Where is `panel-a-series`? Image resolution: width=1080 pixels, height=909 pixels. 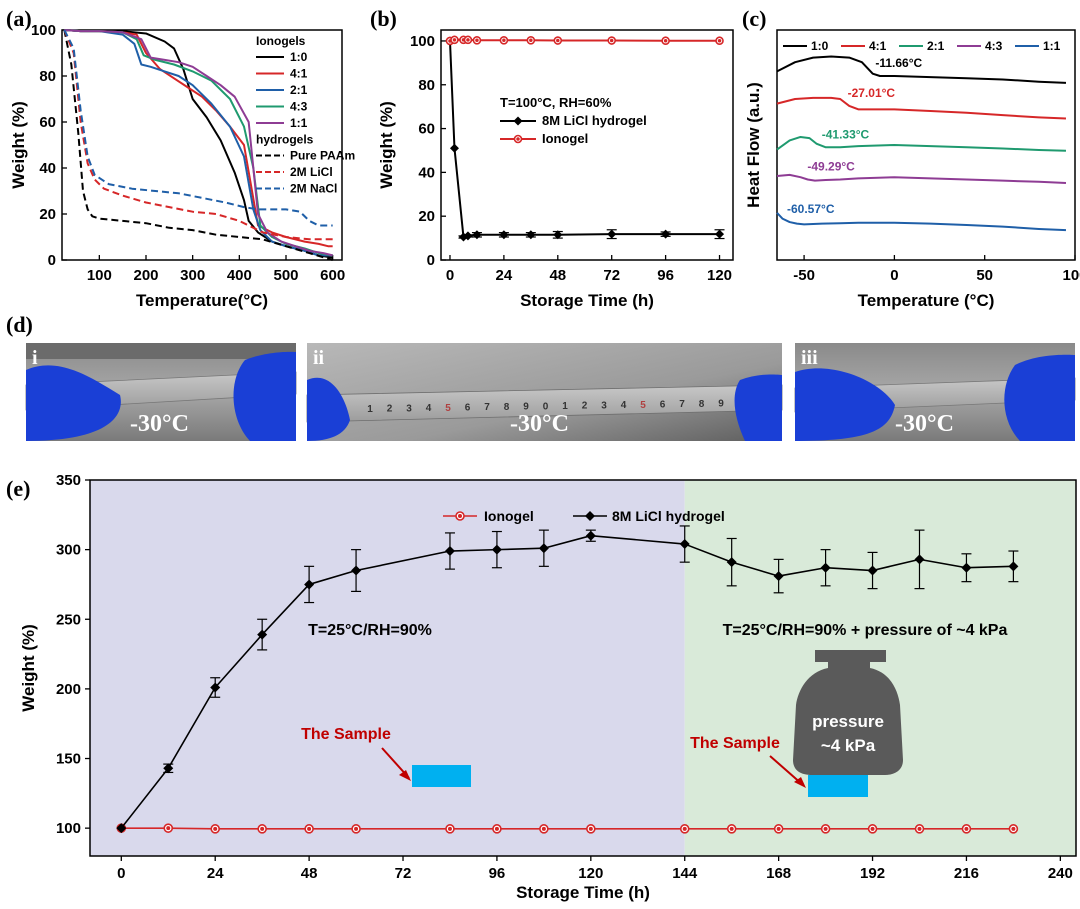
panel-a-series is located at coordinates (198, 145).